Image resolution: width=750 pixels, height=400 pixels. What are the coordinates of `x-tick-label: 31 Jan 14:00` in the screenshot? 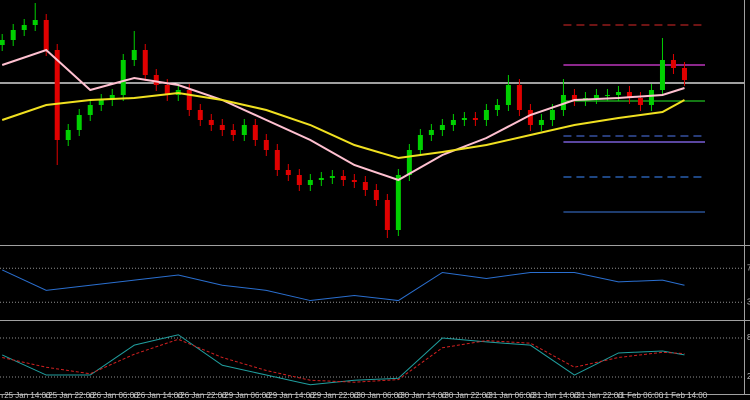 It's located at (555, 395).